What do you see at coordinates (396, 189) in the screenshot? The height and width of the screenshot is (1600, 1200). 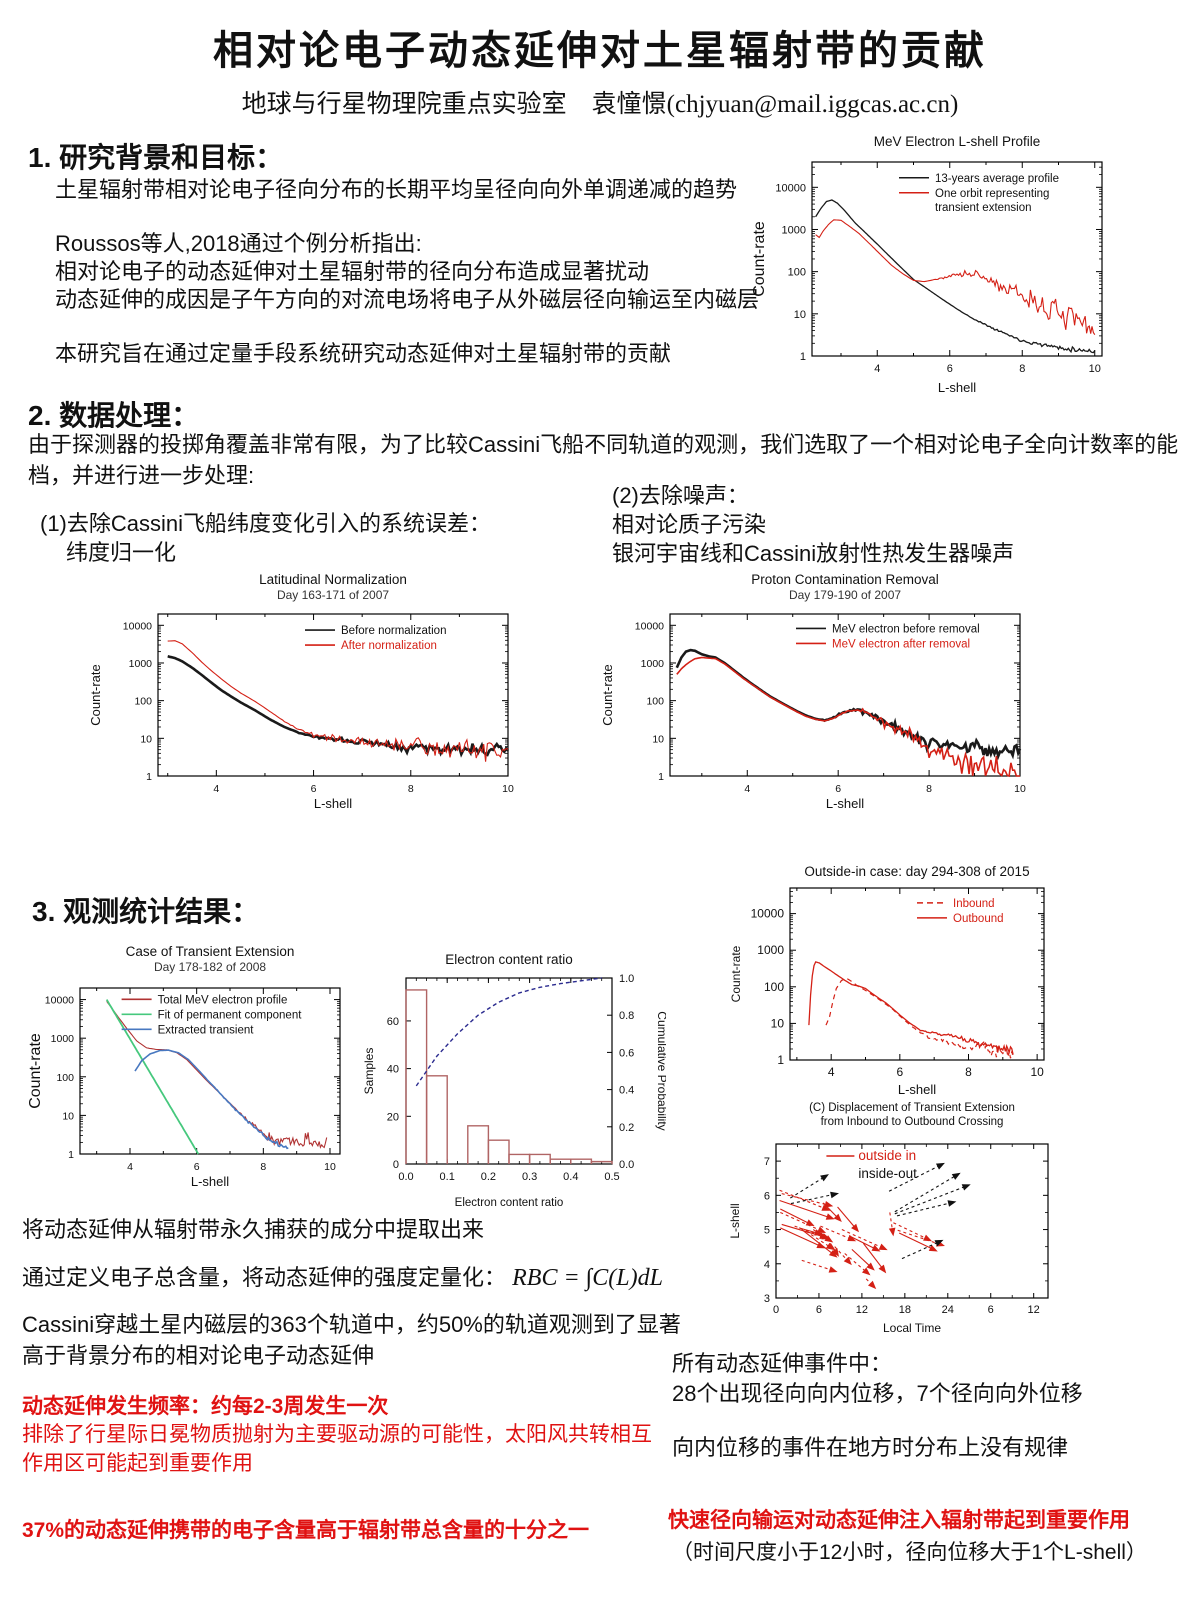 I see `s1-line-0: 土星辐射带相对论电子径向分布的长期平均呈径向向外单调递减的趋势` at bounding box center [396, 189].